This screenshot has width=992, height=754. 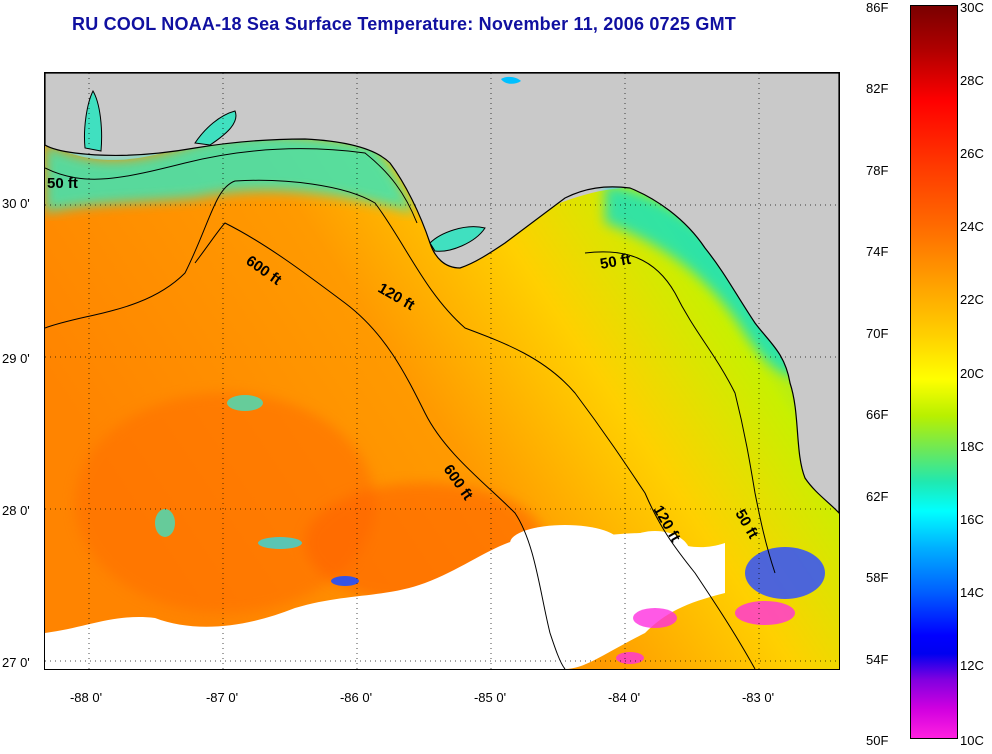 What do you see at coordinates (877, 577) in the screenshot?
I see `colorbar-f-label: 58F` at bounding box center [877, 577].